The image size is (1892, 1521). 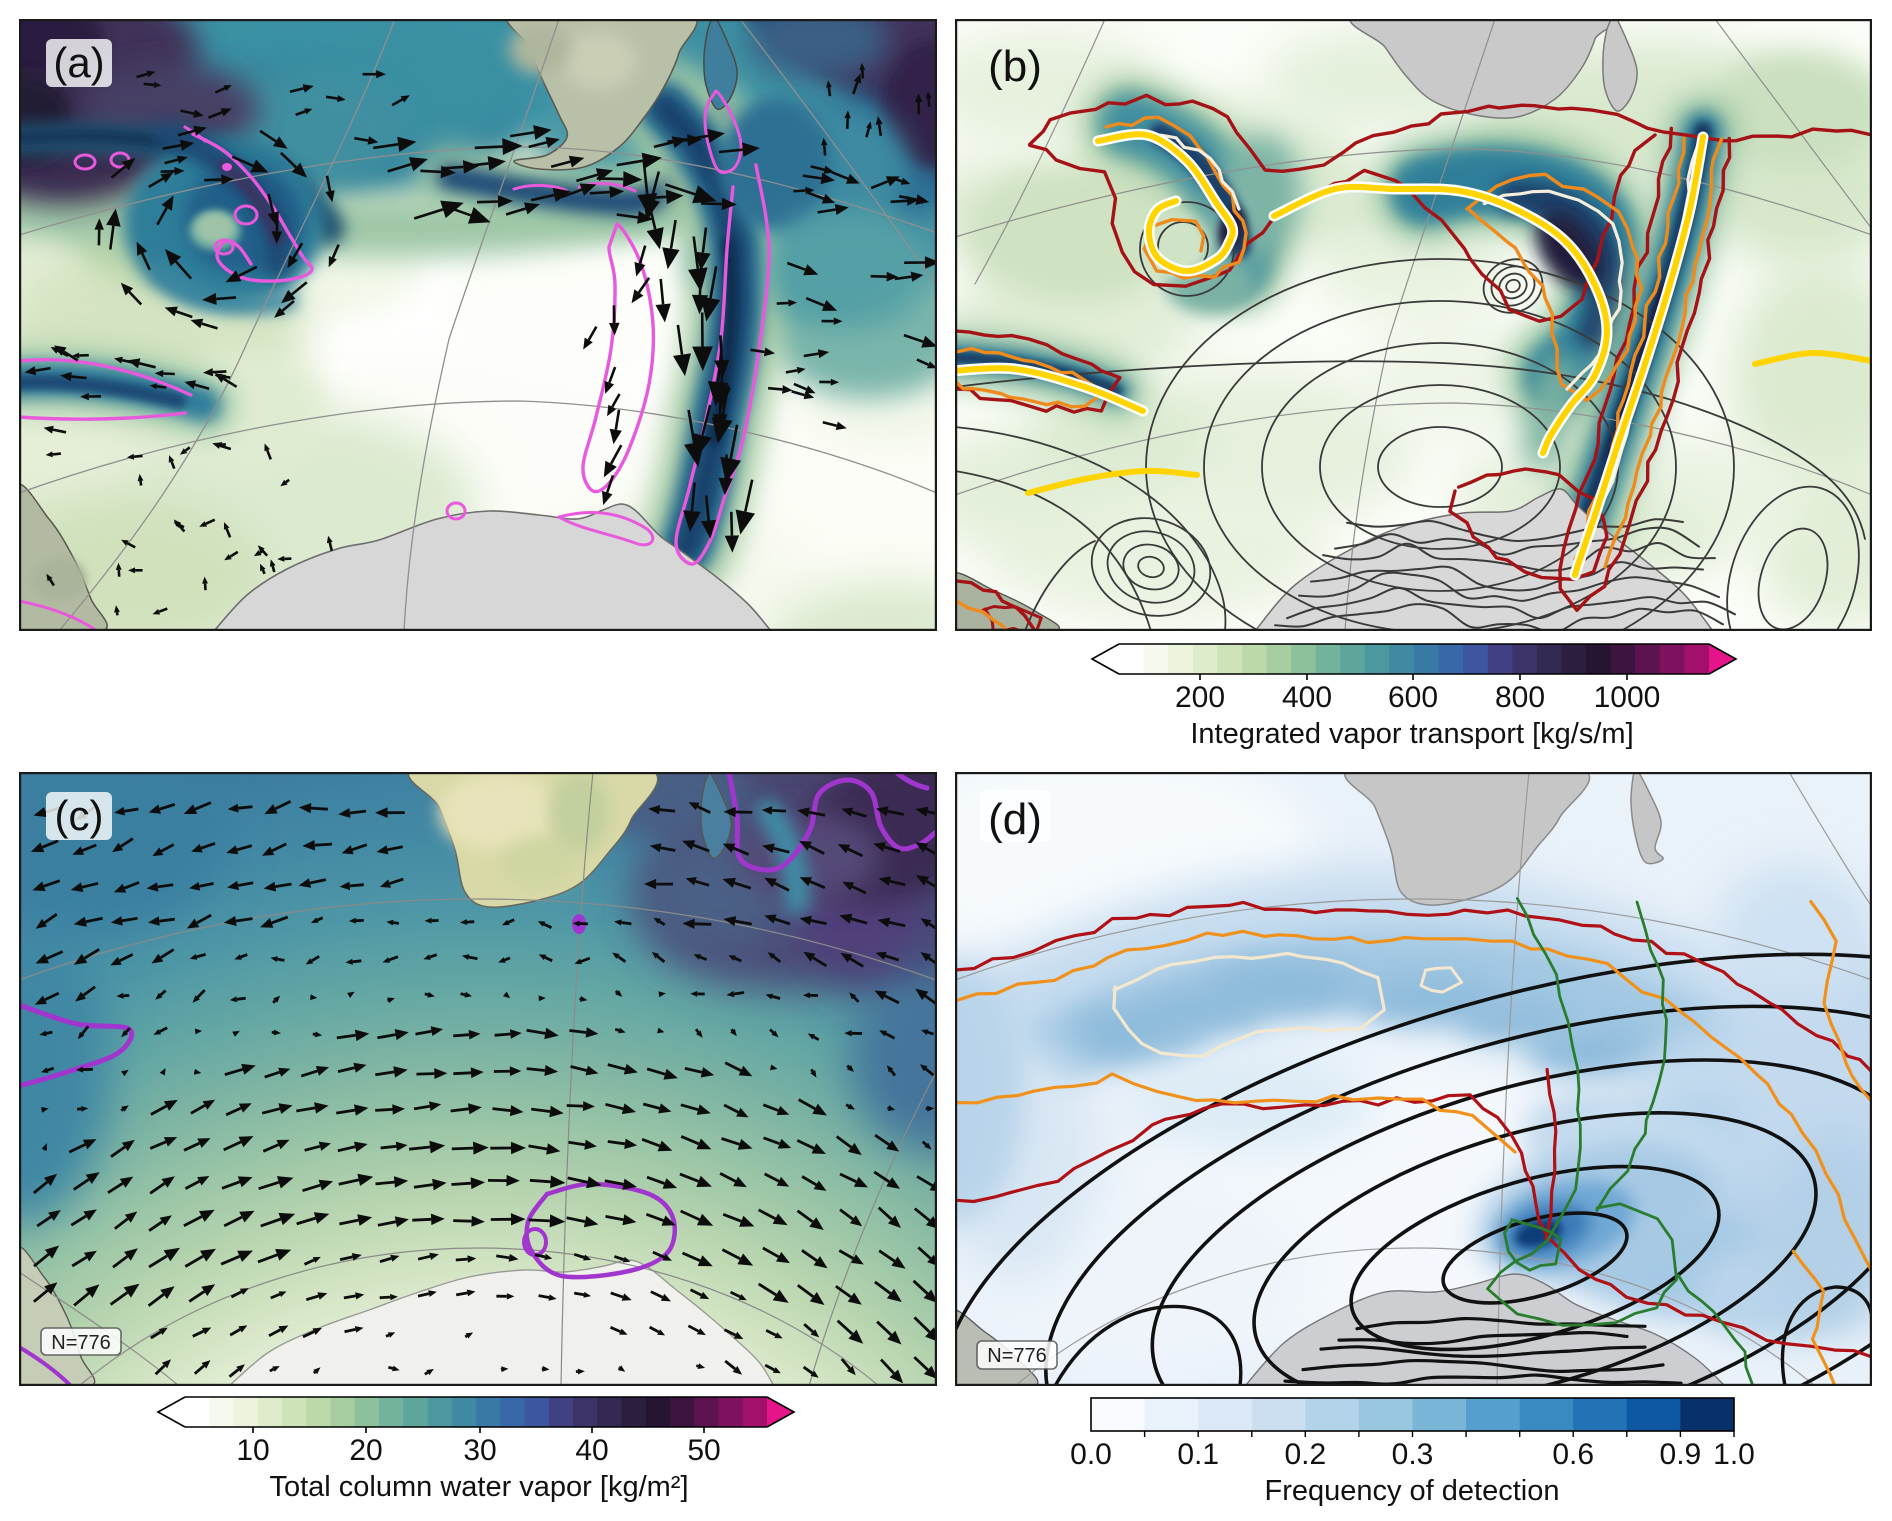 I want to click on svg-text: (b), so click(x=1015, y=66).